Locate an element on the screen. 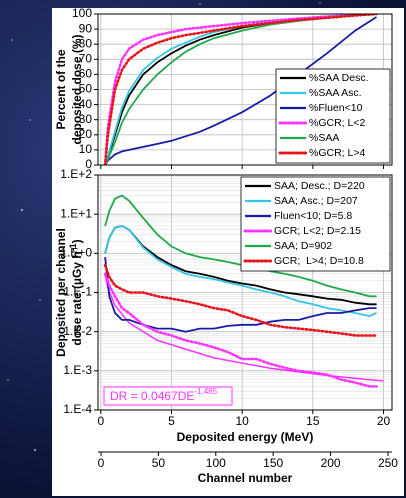  y-label-line: ) is located at coordinates (77, 241).